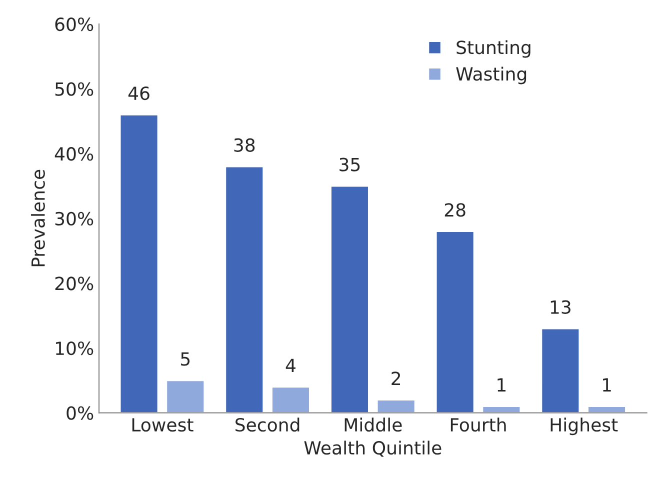 Image resolution: width=660 pixels, height=480 pixels. What do you see at coordinates (163, 425) in the screenshot?
I see `x-tick-label: Lowest` at bounding box center [163, 425].